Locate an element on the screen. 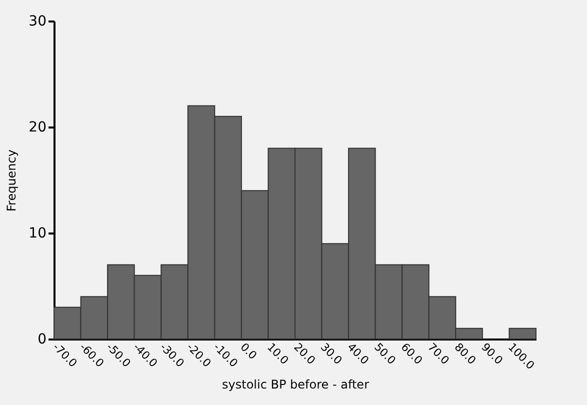 The image size is (587, 405). x-tick-label: 0.0 is located at coordinates (249, 351).